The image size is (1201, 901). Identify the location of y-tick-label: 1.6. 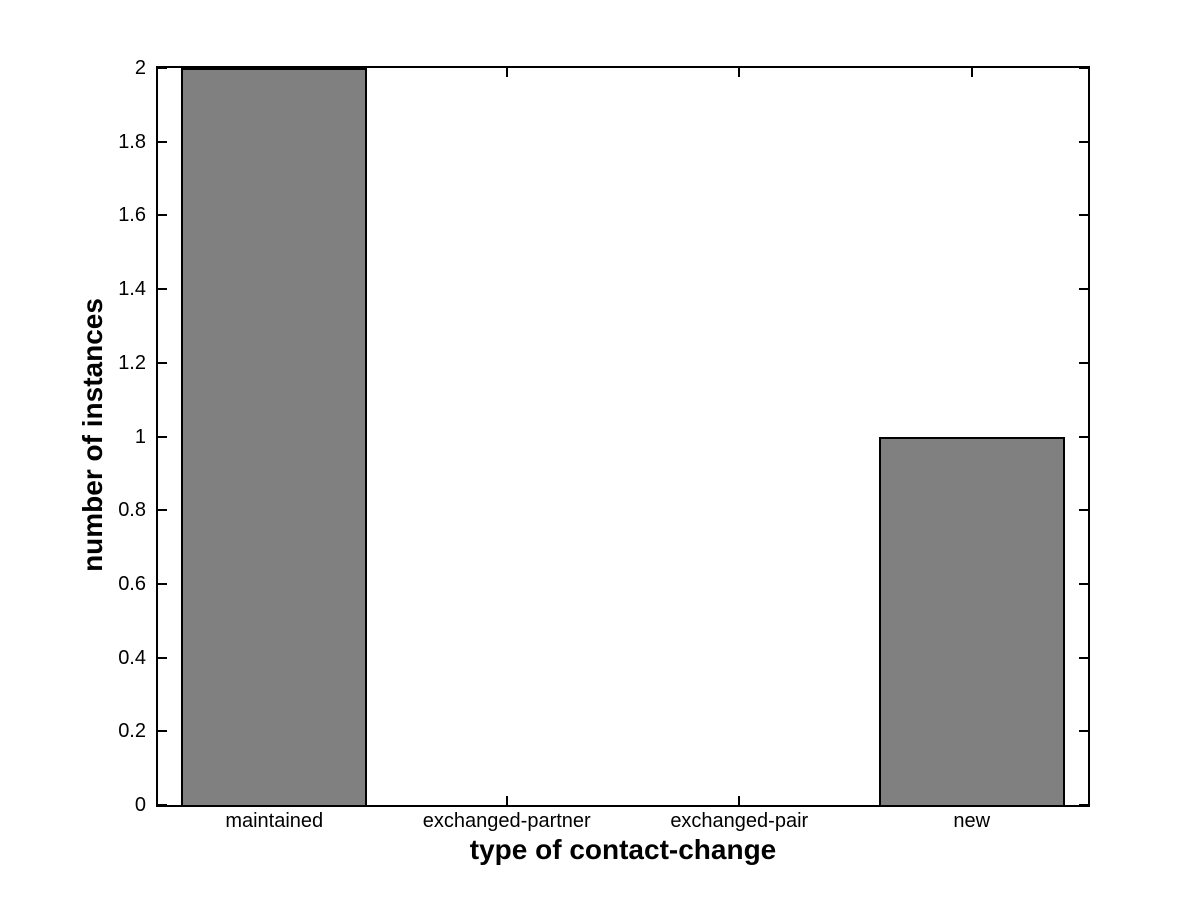
(132, 215).